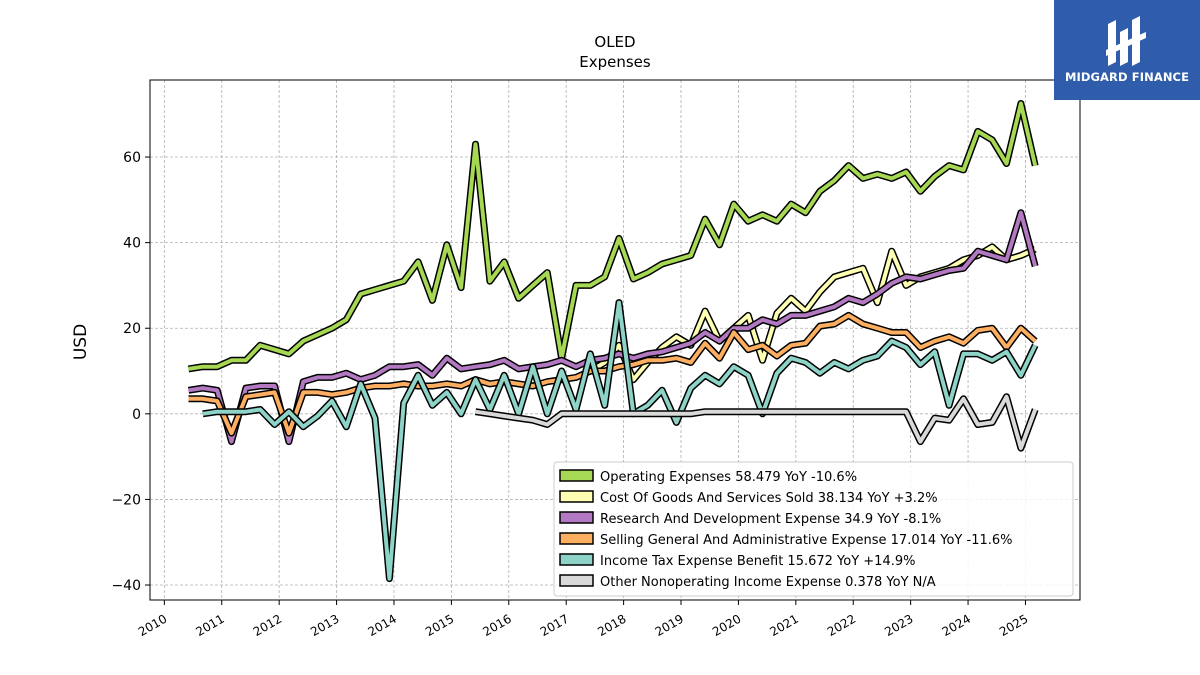 The height and width of the screenshot is (675, 1200). I want to click on legend-label: Operating Expenses 58.479 YoY -10.6%, so click(728, 477).